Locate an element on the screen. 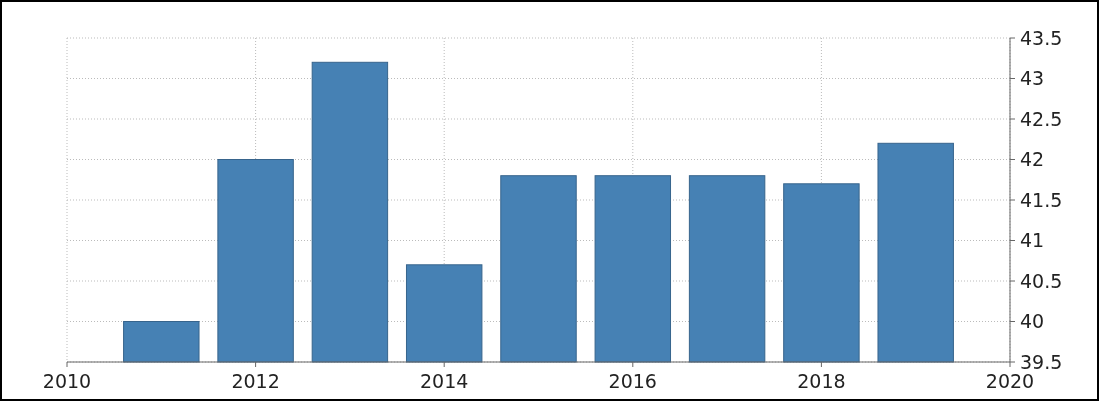  x-tick-label: 2012 is located at coordinates (255, 381).